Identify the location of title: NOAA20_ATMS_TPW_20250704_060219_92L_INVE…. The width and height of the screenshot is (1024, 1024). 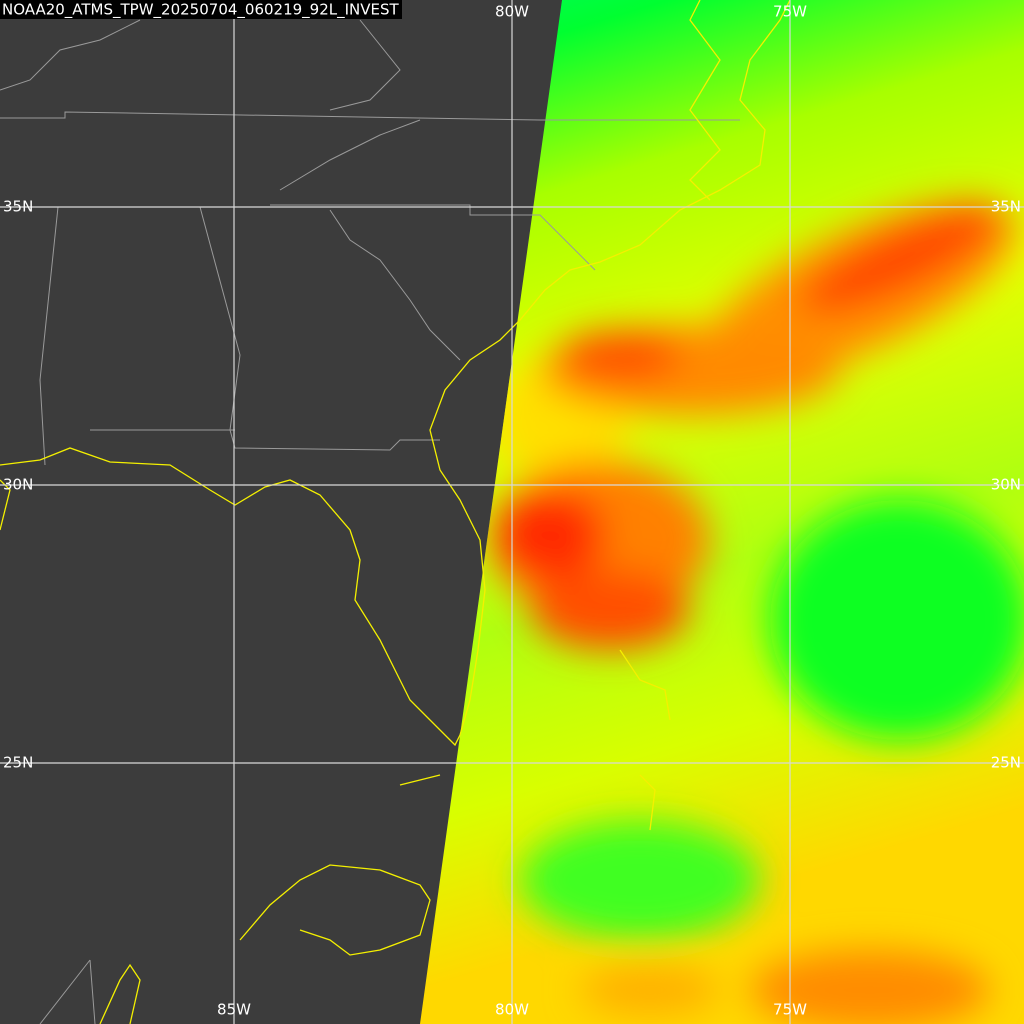
(201, 10).